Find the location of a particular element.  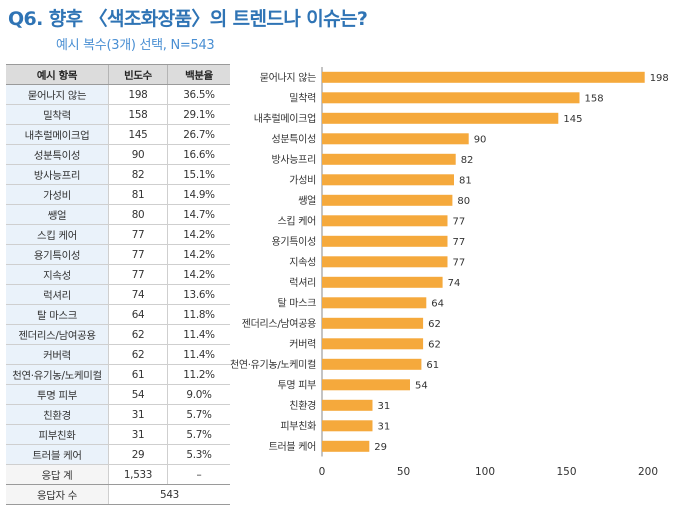

table-row: 쌩얼 80 14.7% is located at coordinates (118, 214).